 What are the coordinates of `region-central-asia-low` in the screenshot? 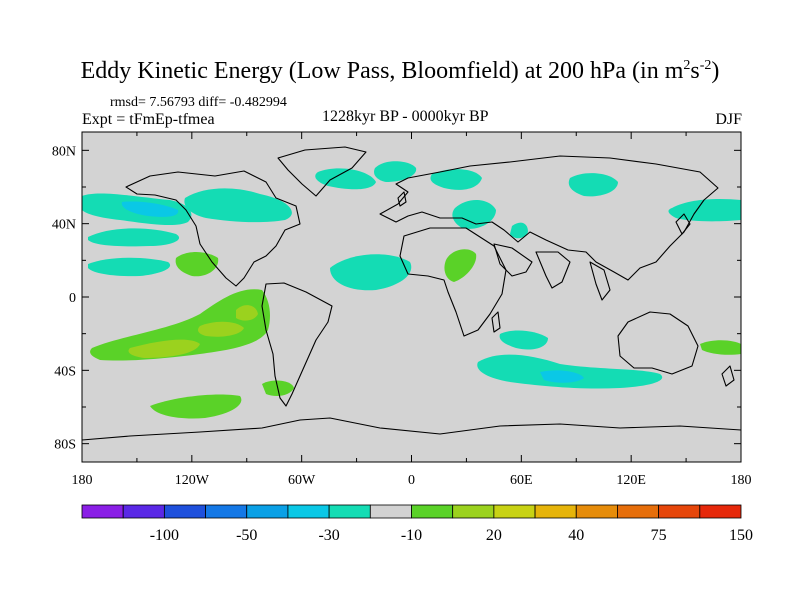 It's located at (519, 230).